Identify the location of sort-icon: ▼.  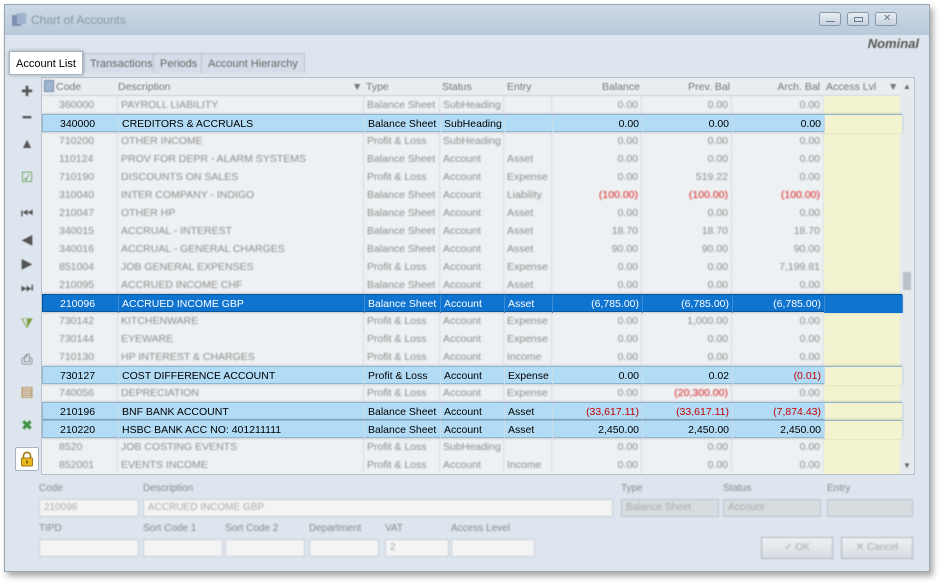
(357, 87).